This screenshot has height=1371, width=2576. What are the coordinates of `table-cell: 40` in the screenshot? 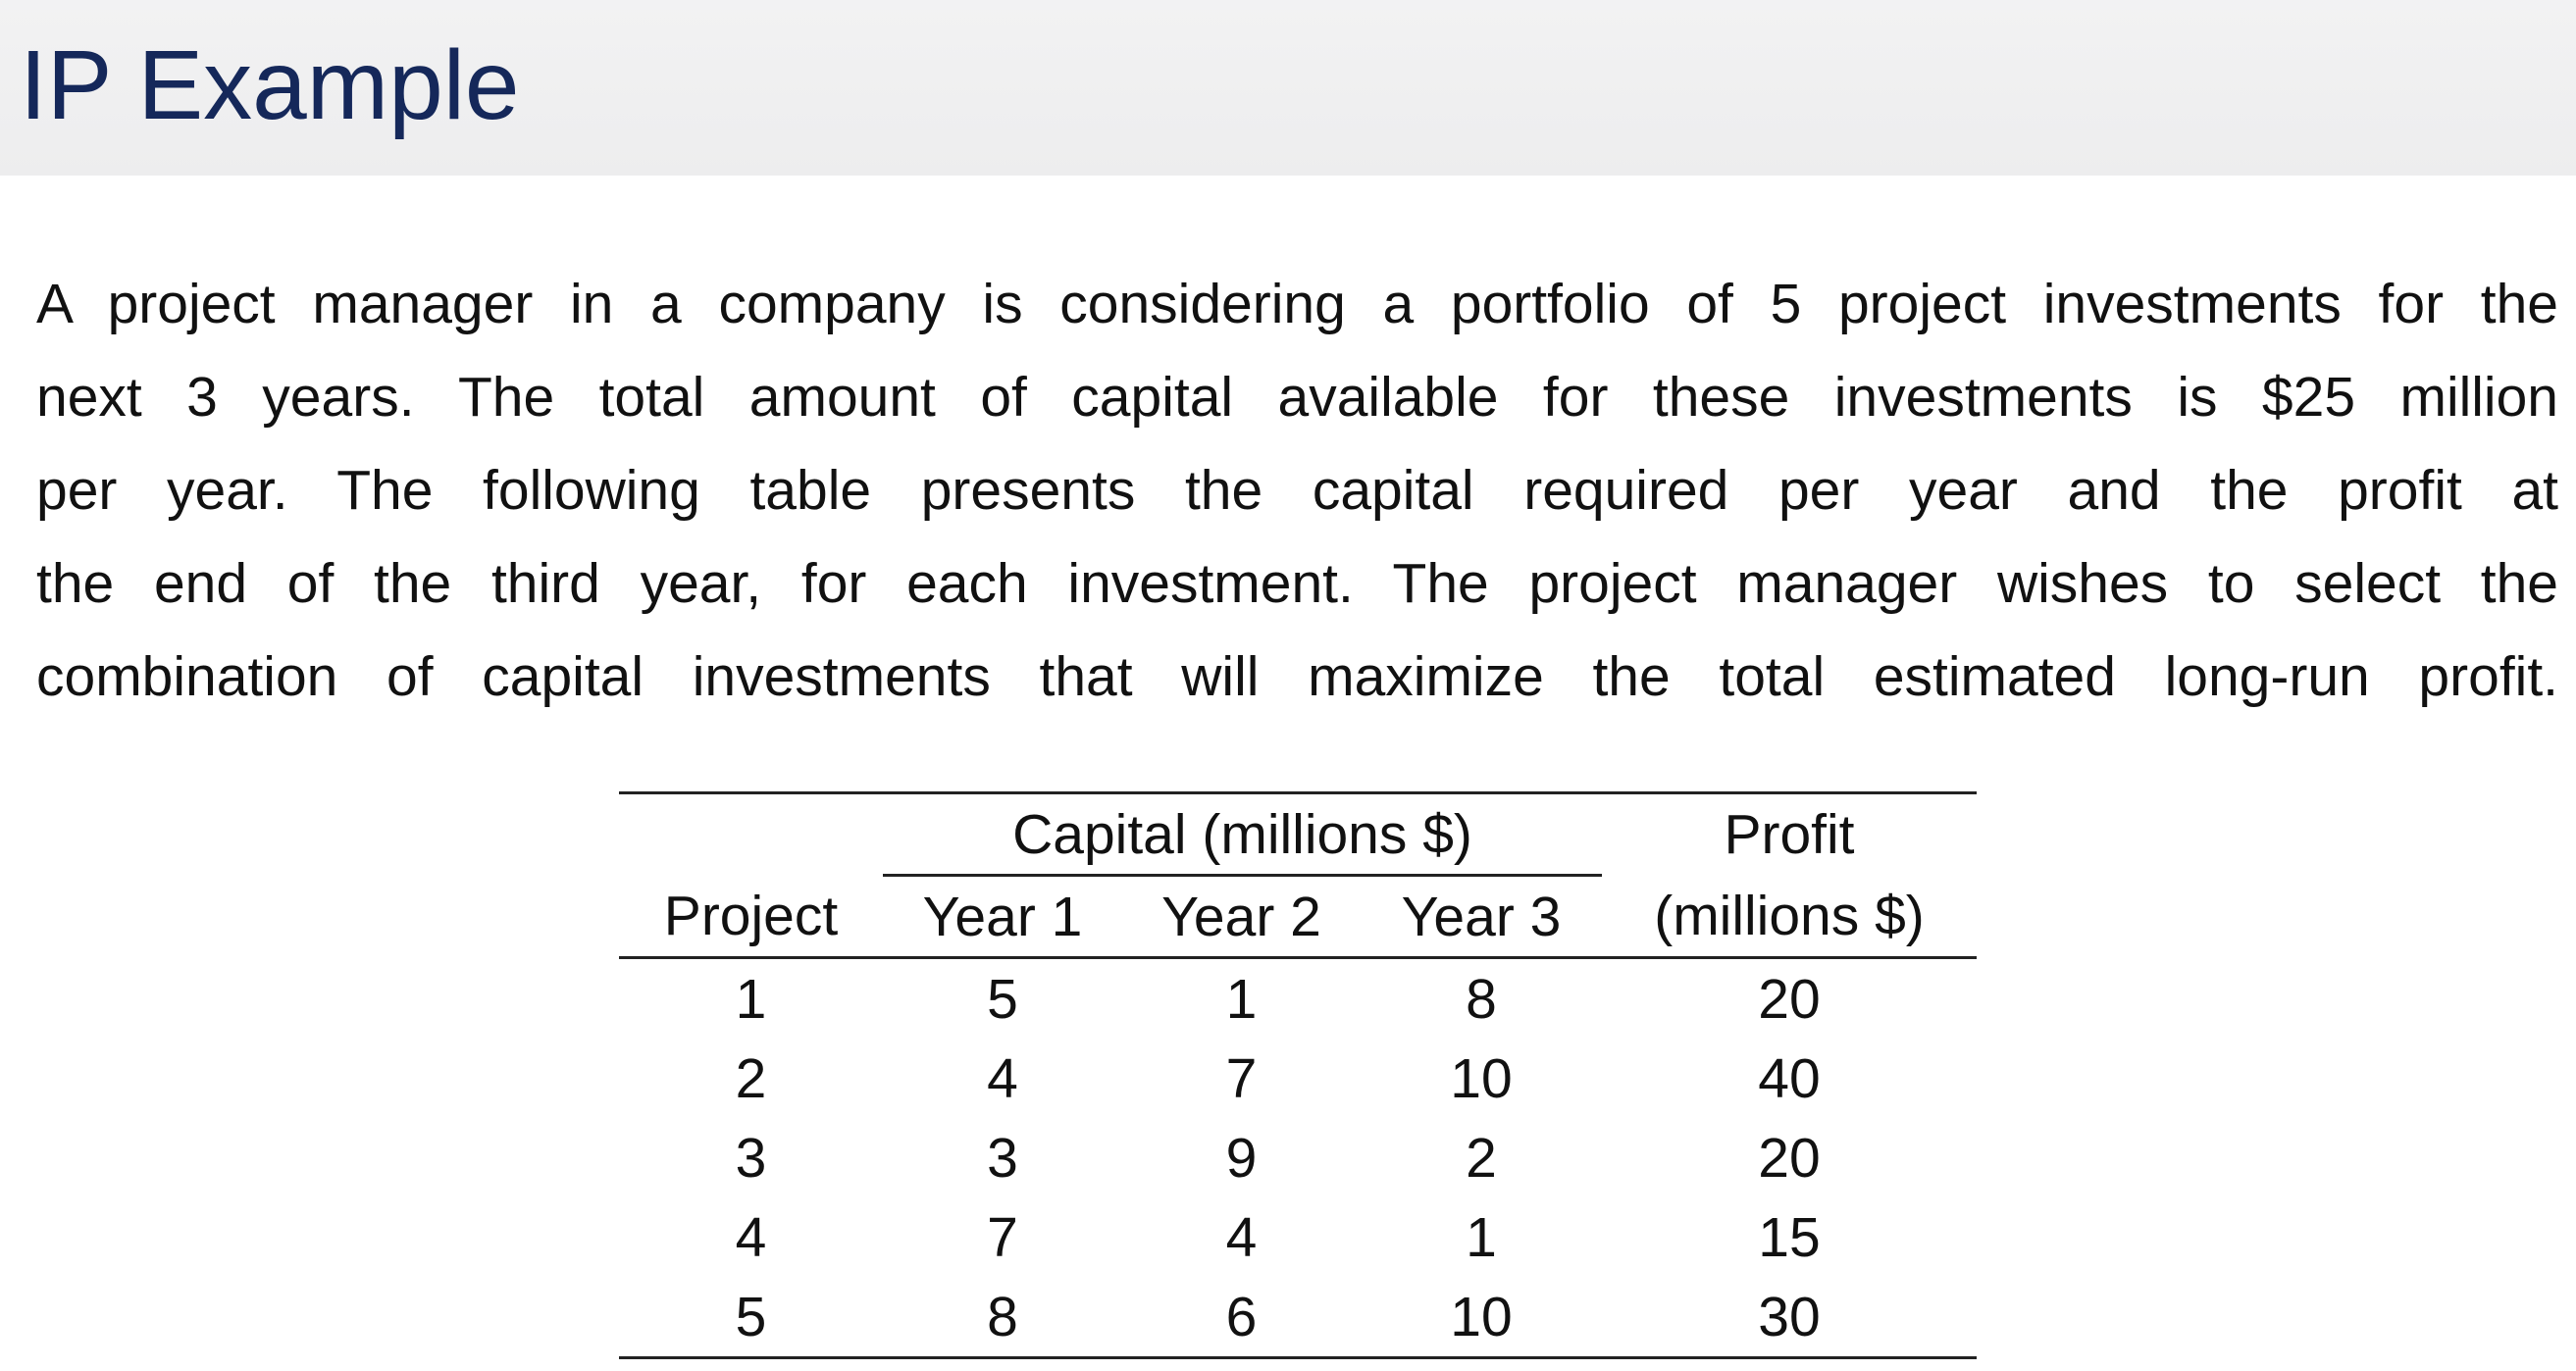 It's located at (1789, 1078).